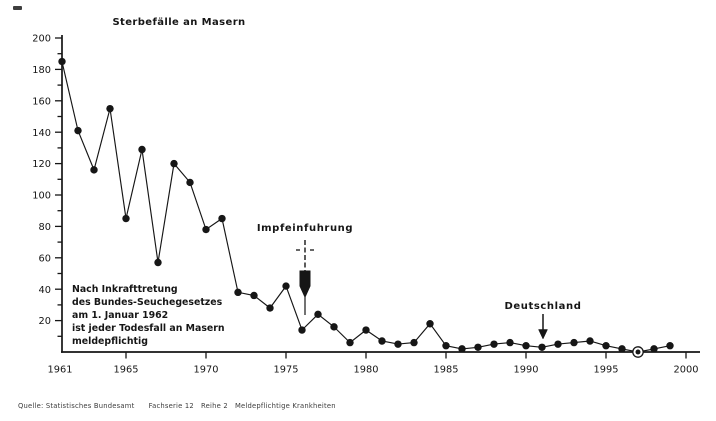 Image resolution: width=716 pixels, height=421 pixels. Describe the element at coordinates (178, 22) in the screenshot. I see `chart-title: Sterbefälle an Masern` at that location.